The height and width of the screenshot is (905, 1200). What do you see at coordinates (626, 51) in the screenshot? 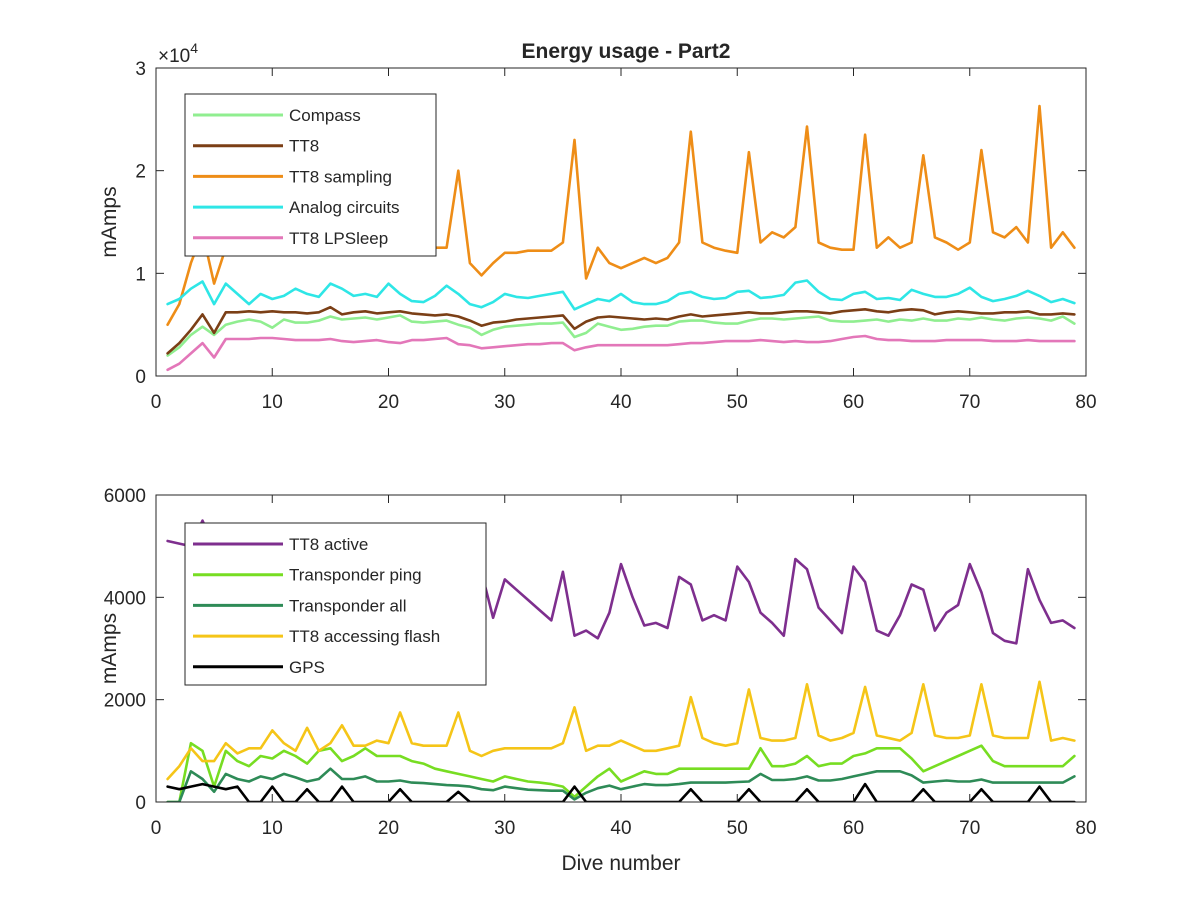
I see `chart-title: Energy usage - Part2` at bounding box center [626, 51].